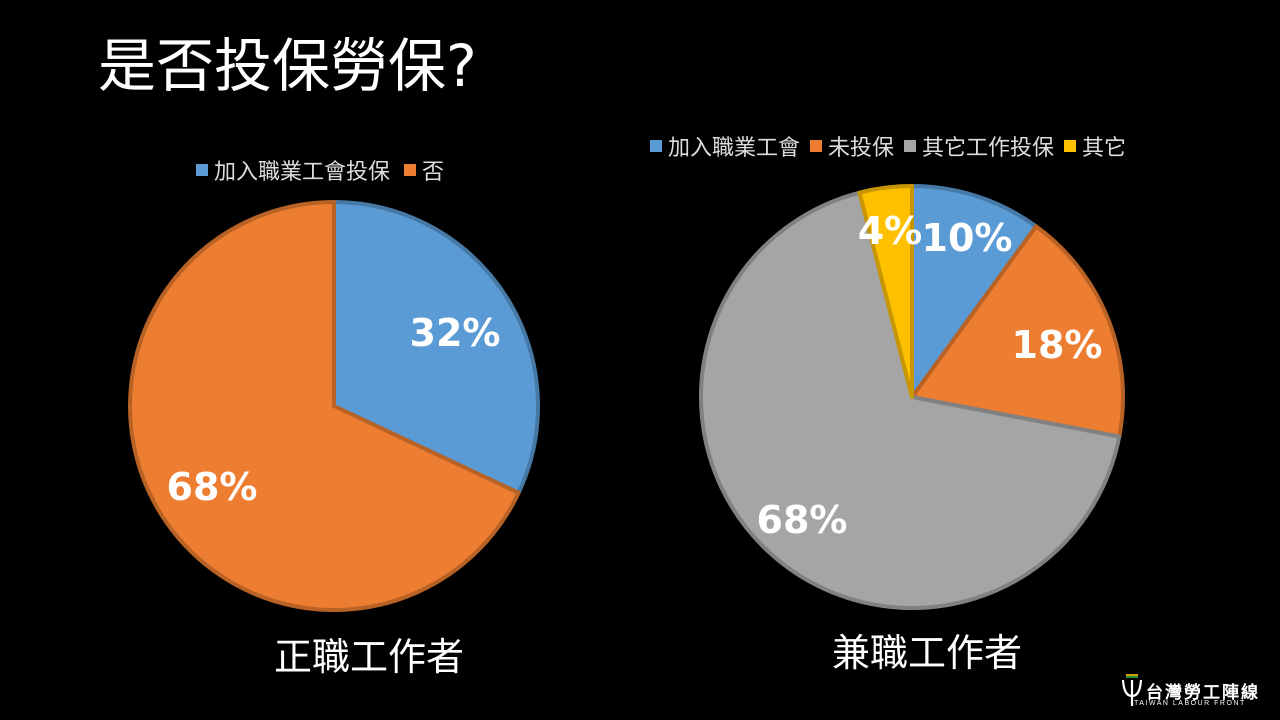 The height and width of the screenshot is (720, 1280). What do you see at coordinates (927, 653) in the screenshot?
I see `caption-parttime: 兼職工作者` at bounding box center [927, 653].